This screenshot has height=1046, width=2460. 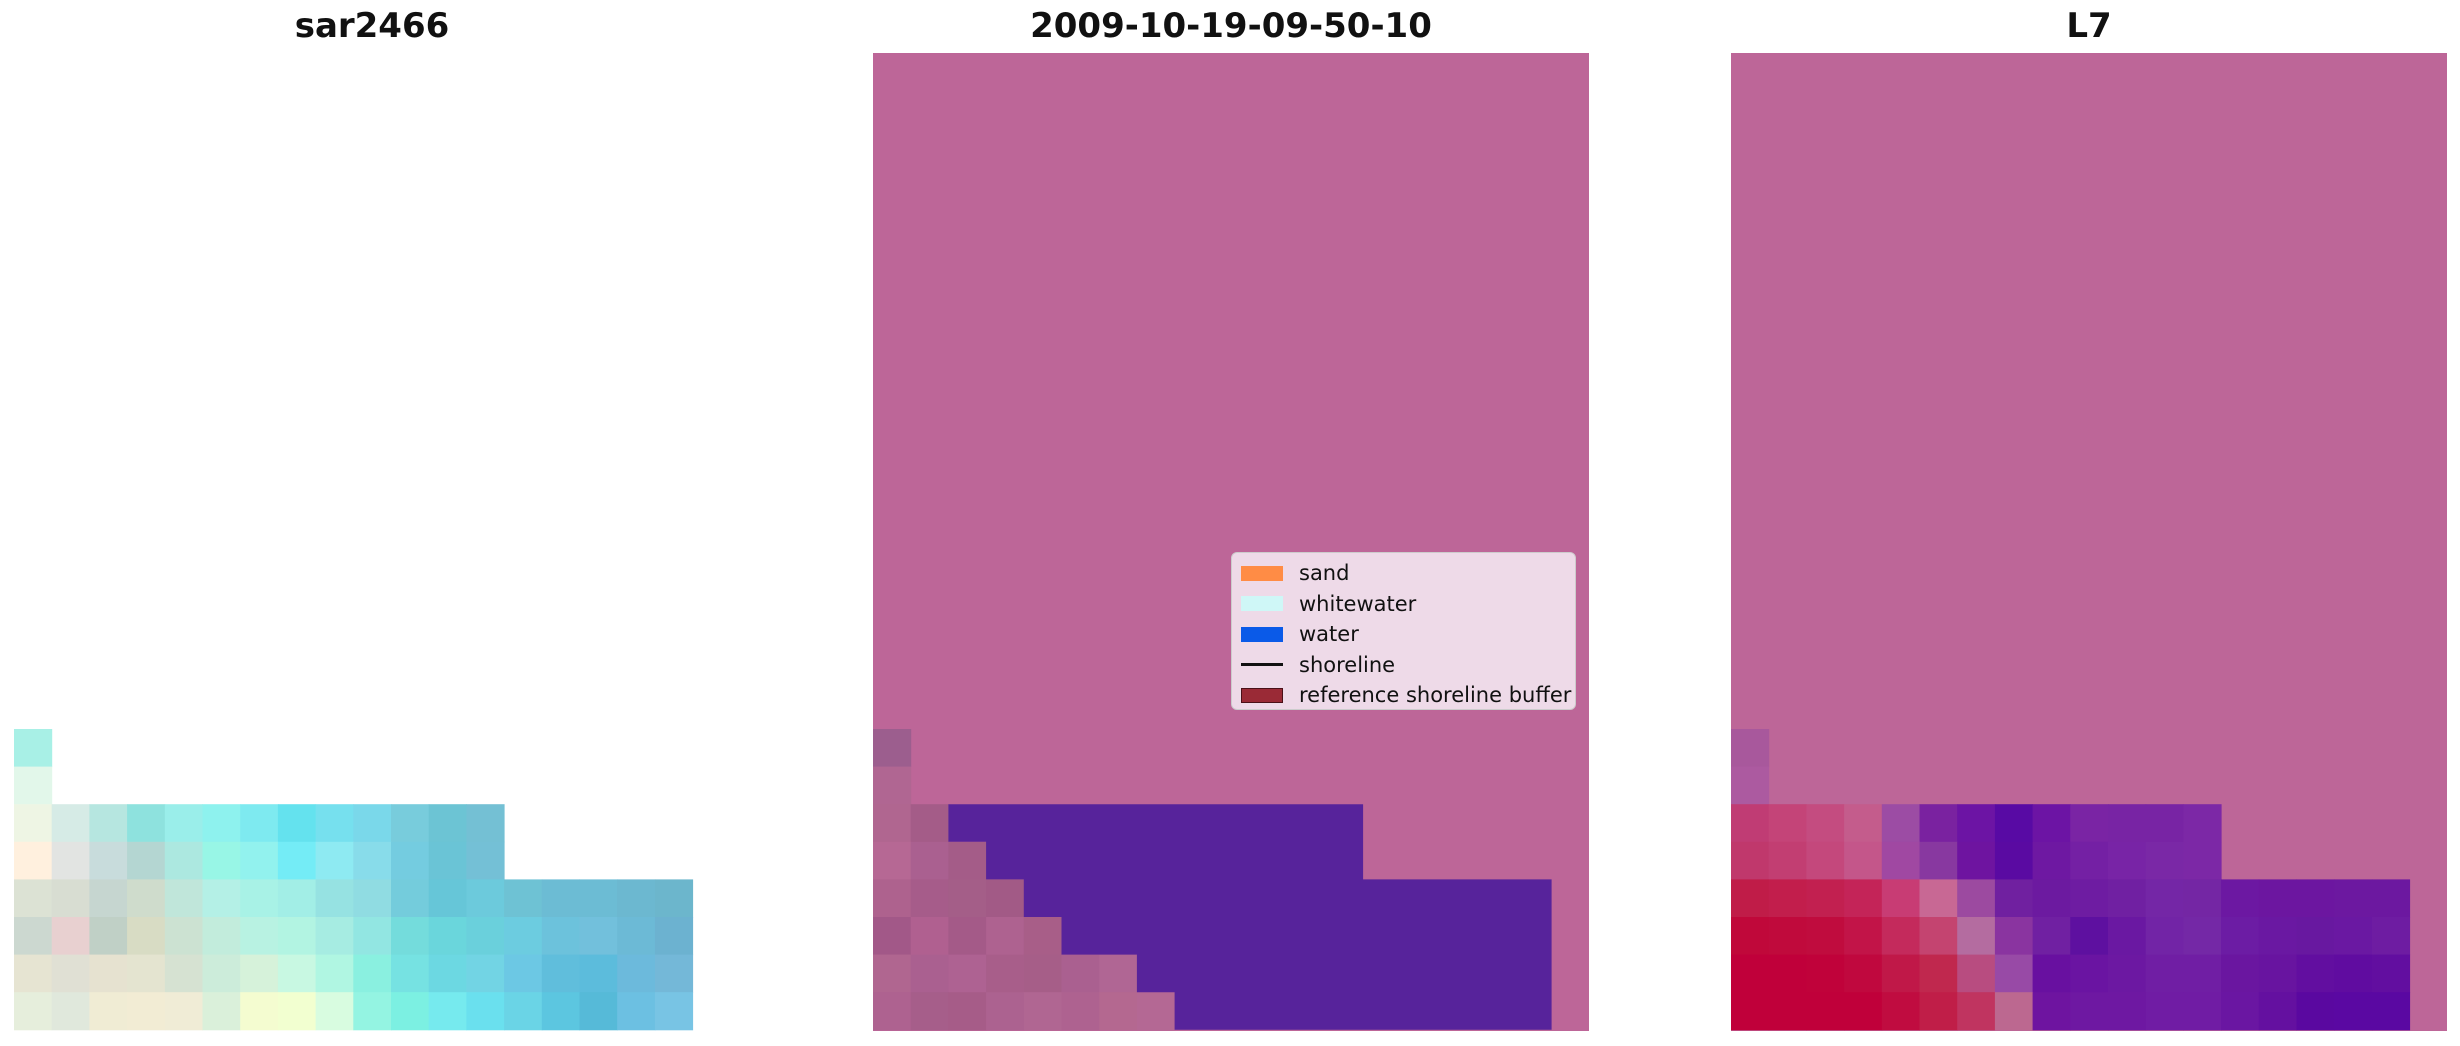 I want to click on legend-item-reference-buffer: reference shoreline buffer, so click(x=1403, y=695).